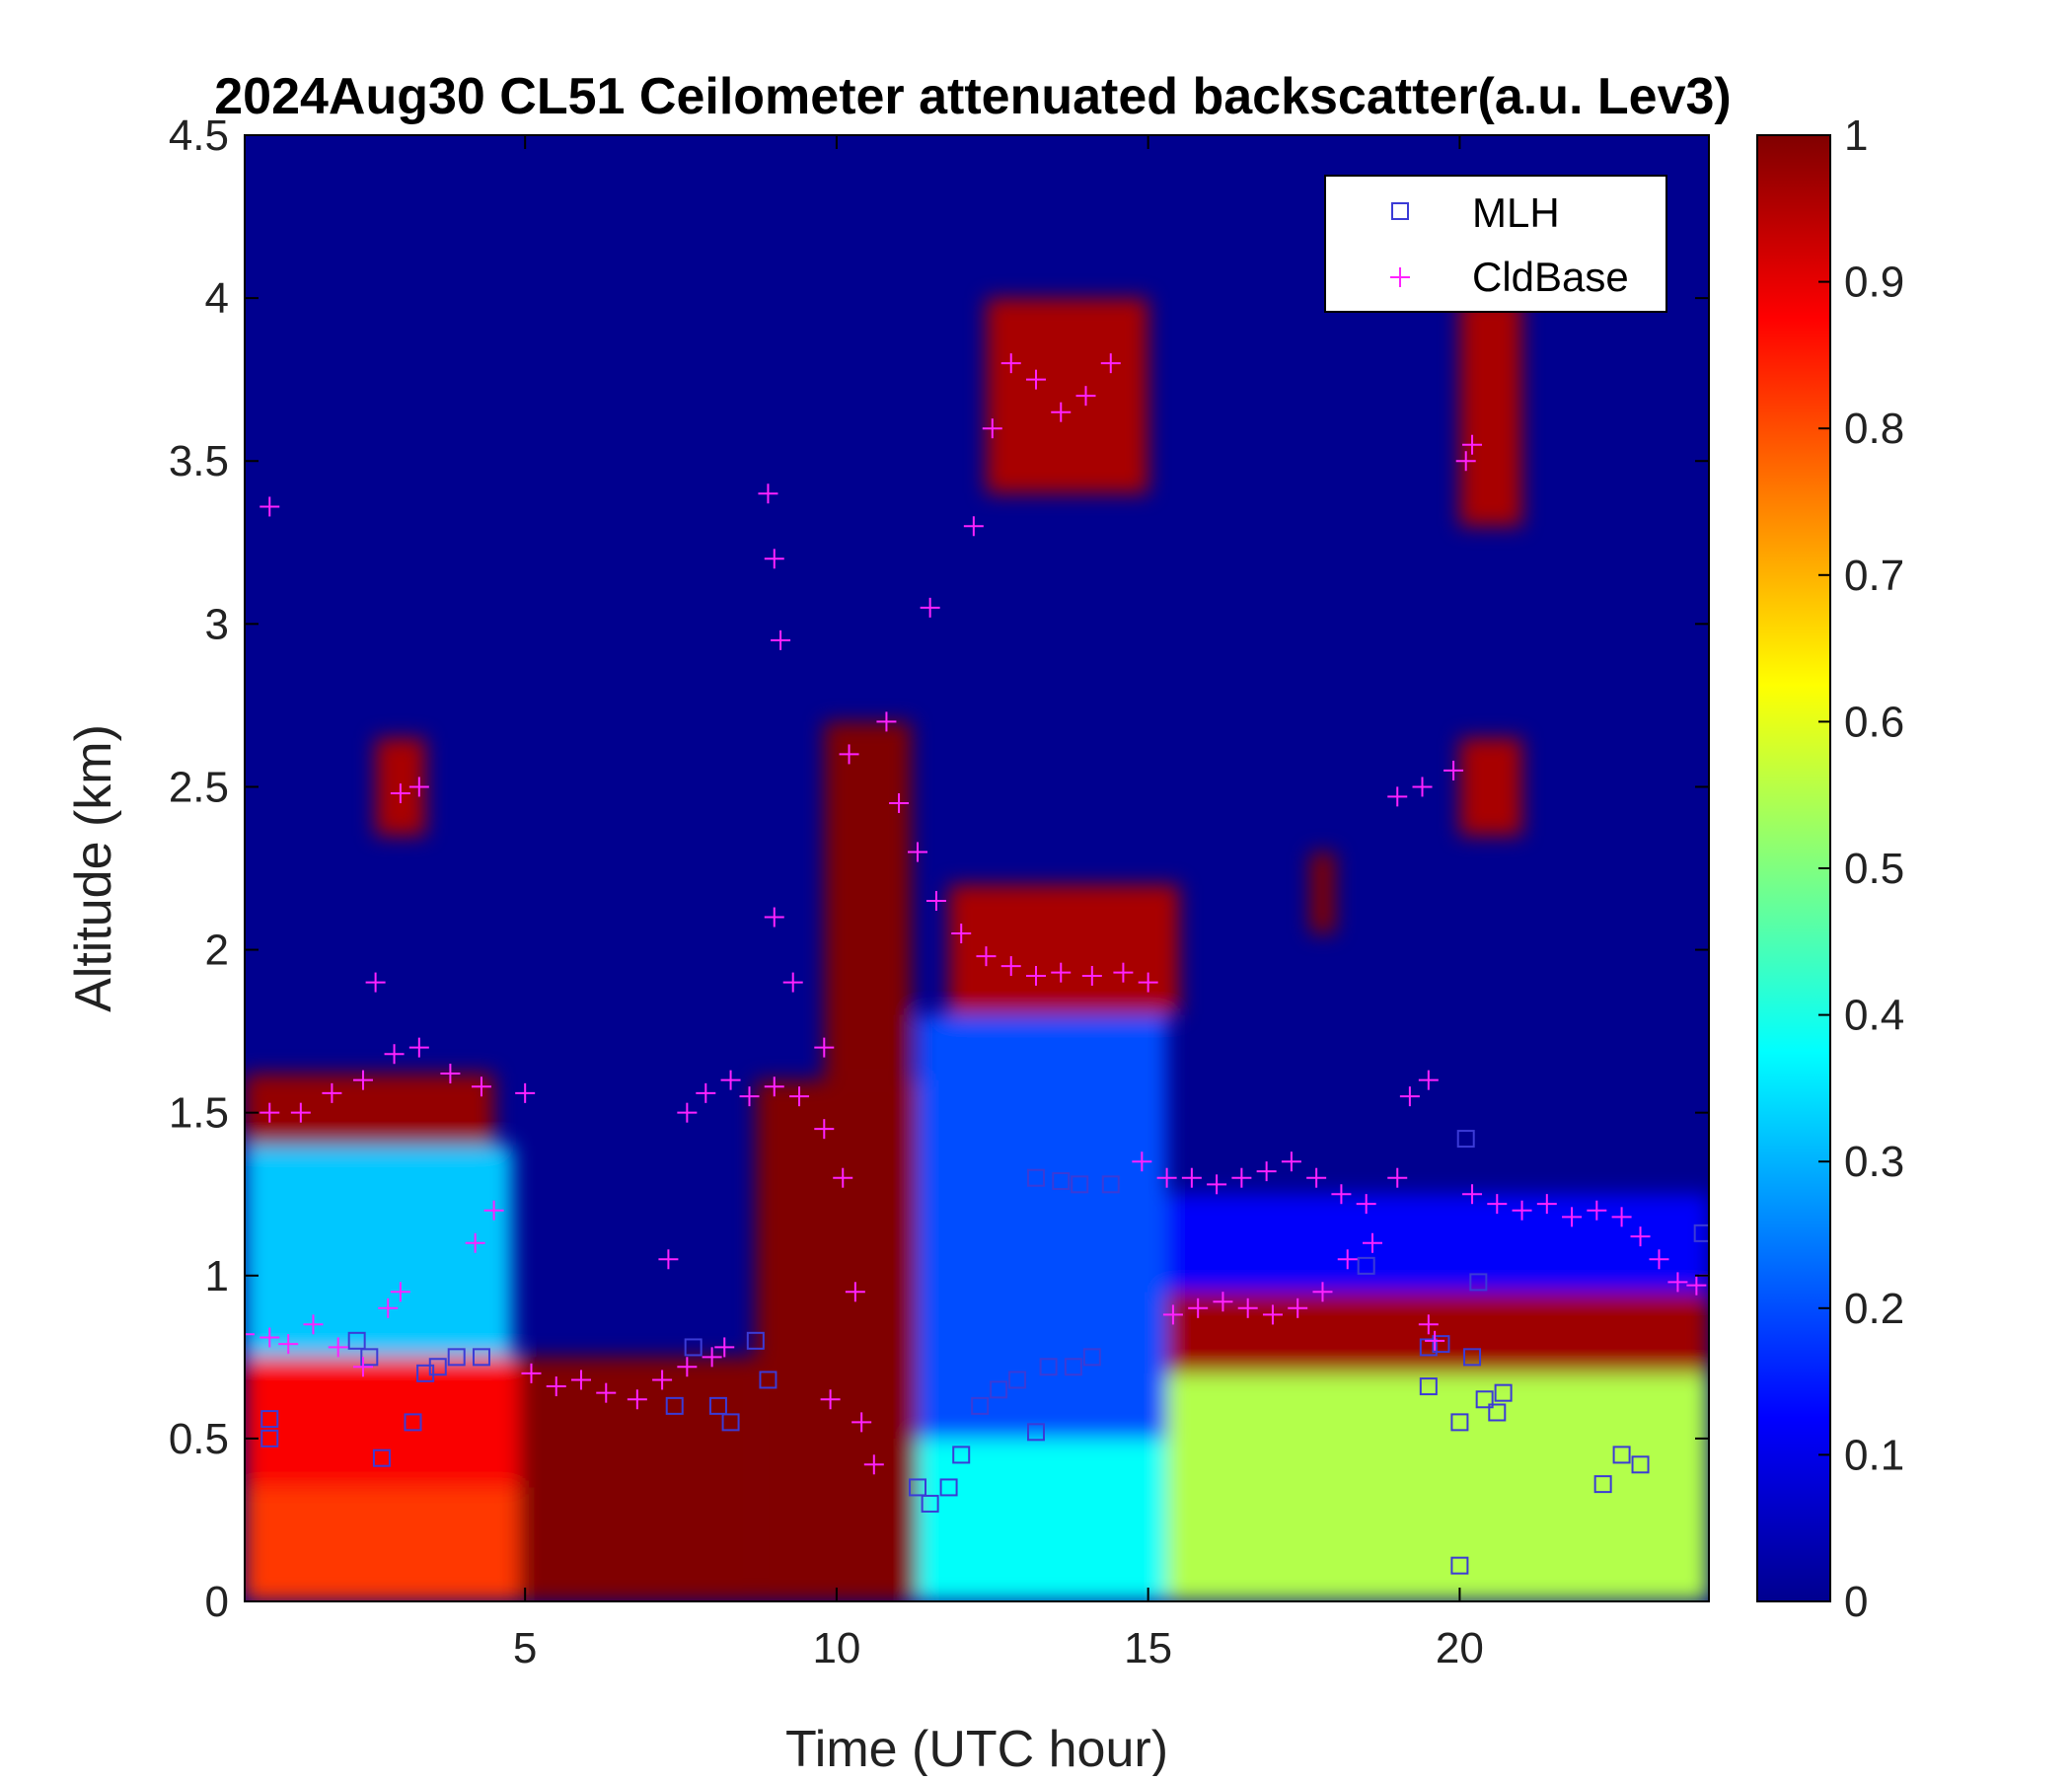 The width and height of the screenshot is (2072, 1781). I want to click on colorbar-tick-label: 0.7, so click(1874, 576).